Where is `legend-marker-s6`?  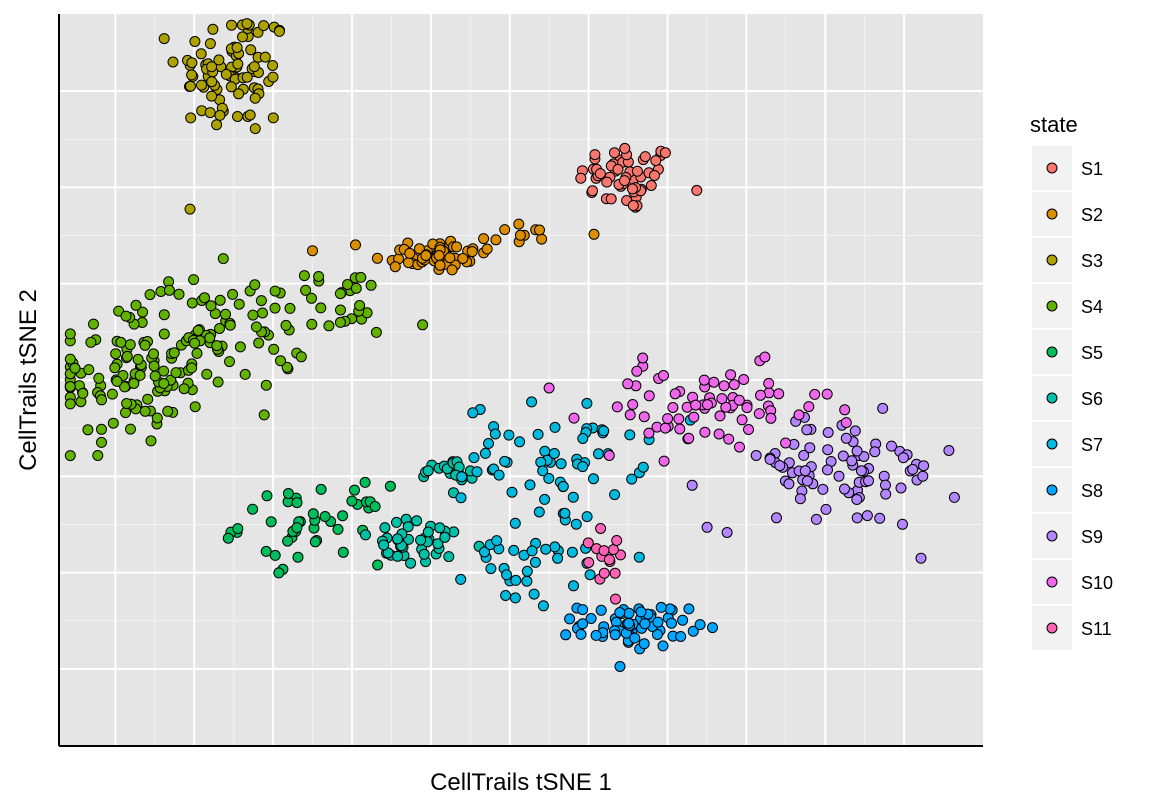
legend-marker-s6 is located at coordinates (1052, 398).